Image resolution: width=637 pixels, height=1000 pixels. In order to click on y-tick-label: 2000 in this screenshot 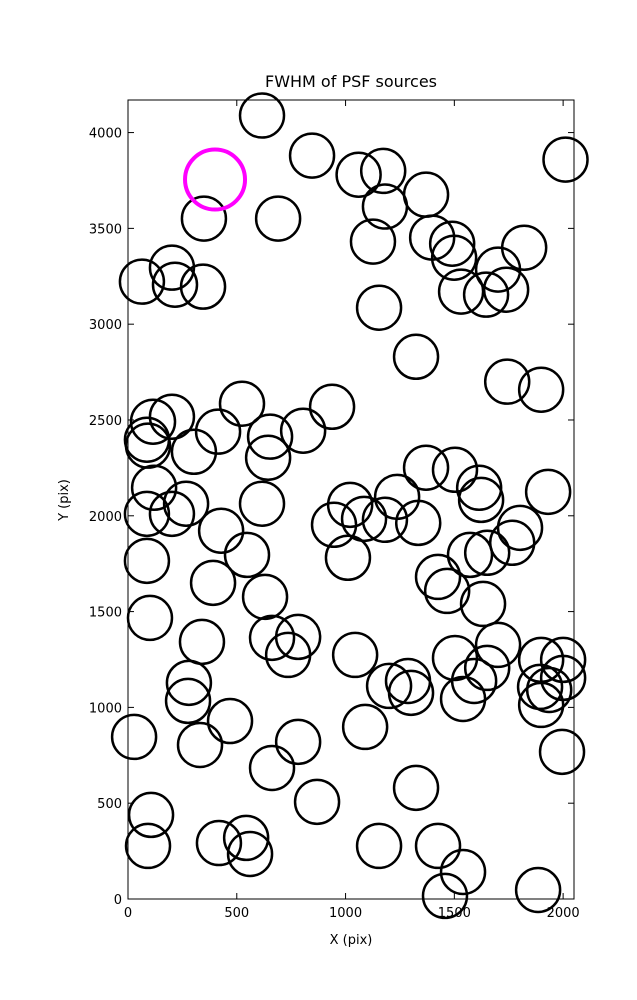, I will do `click(105, 517)`.